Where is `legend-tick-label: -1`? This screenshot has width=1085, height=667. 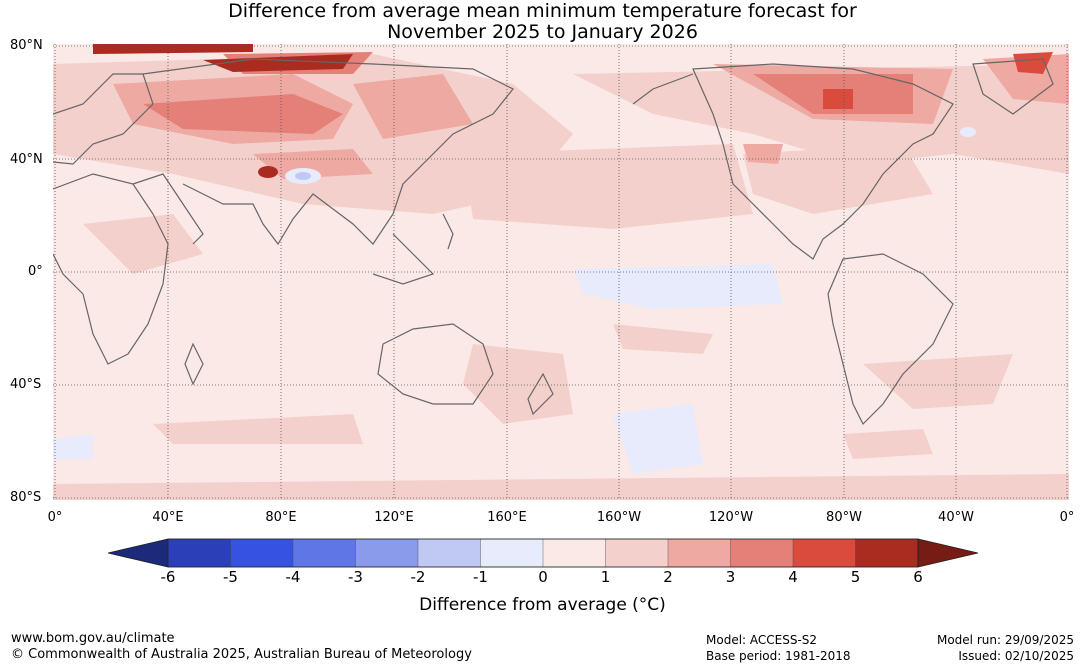
legend-tick-label: -1 is located at coordinates (480, 577).